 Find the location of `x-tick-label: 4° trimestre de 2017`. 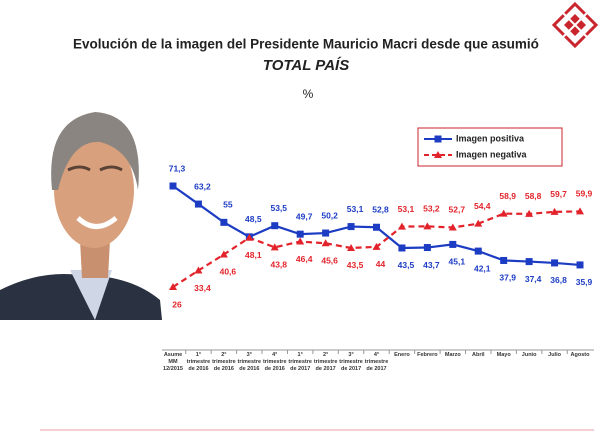

x-tick-label: 4° trimestre de 2017 is located at coordinates (377, 362).